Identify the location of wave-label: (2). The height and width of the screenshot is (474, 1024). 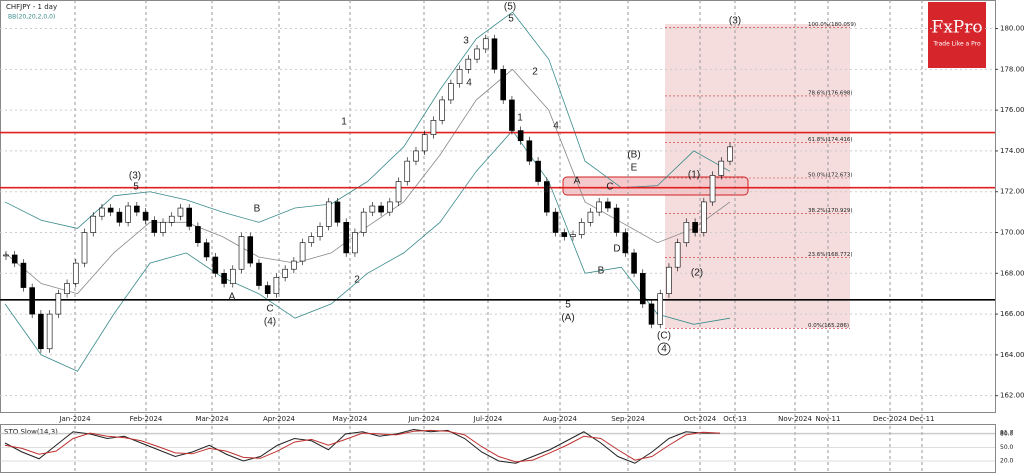
(697, 273).